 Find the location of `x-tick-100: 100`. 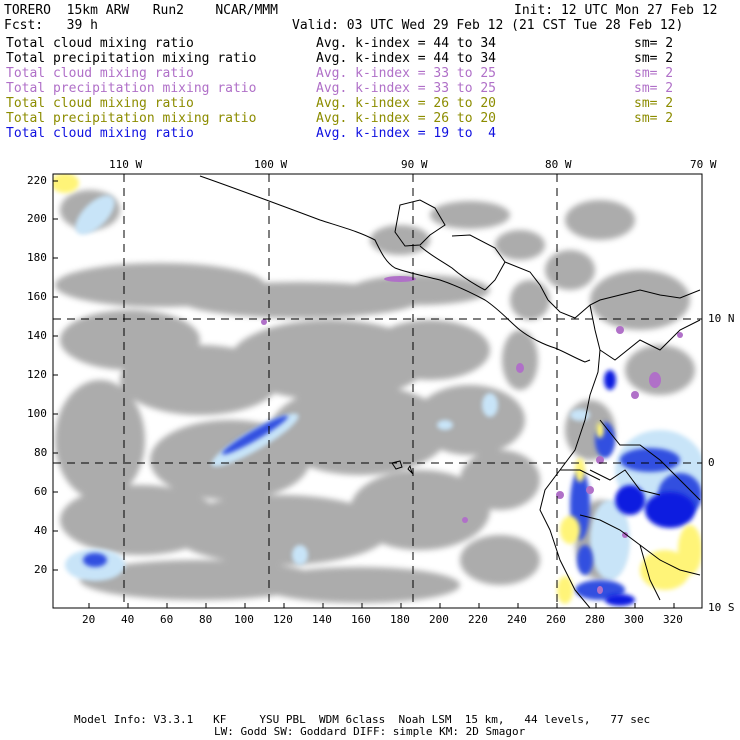

x-tick-100: 100 is located at coordinates (244, 619).